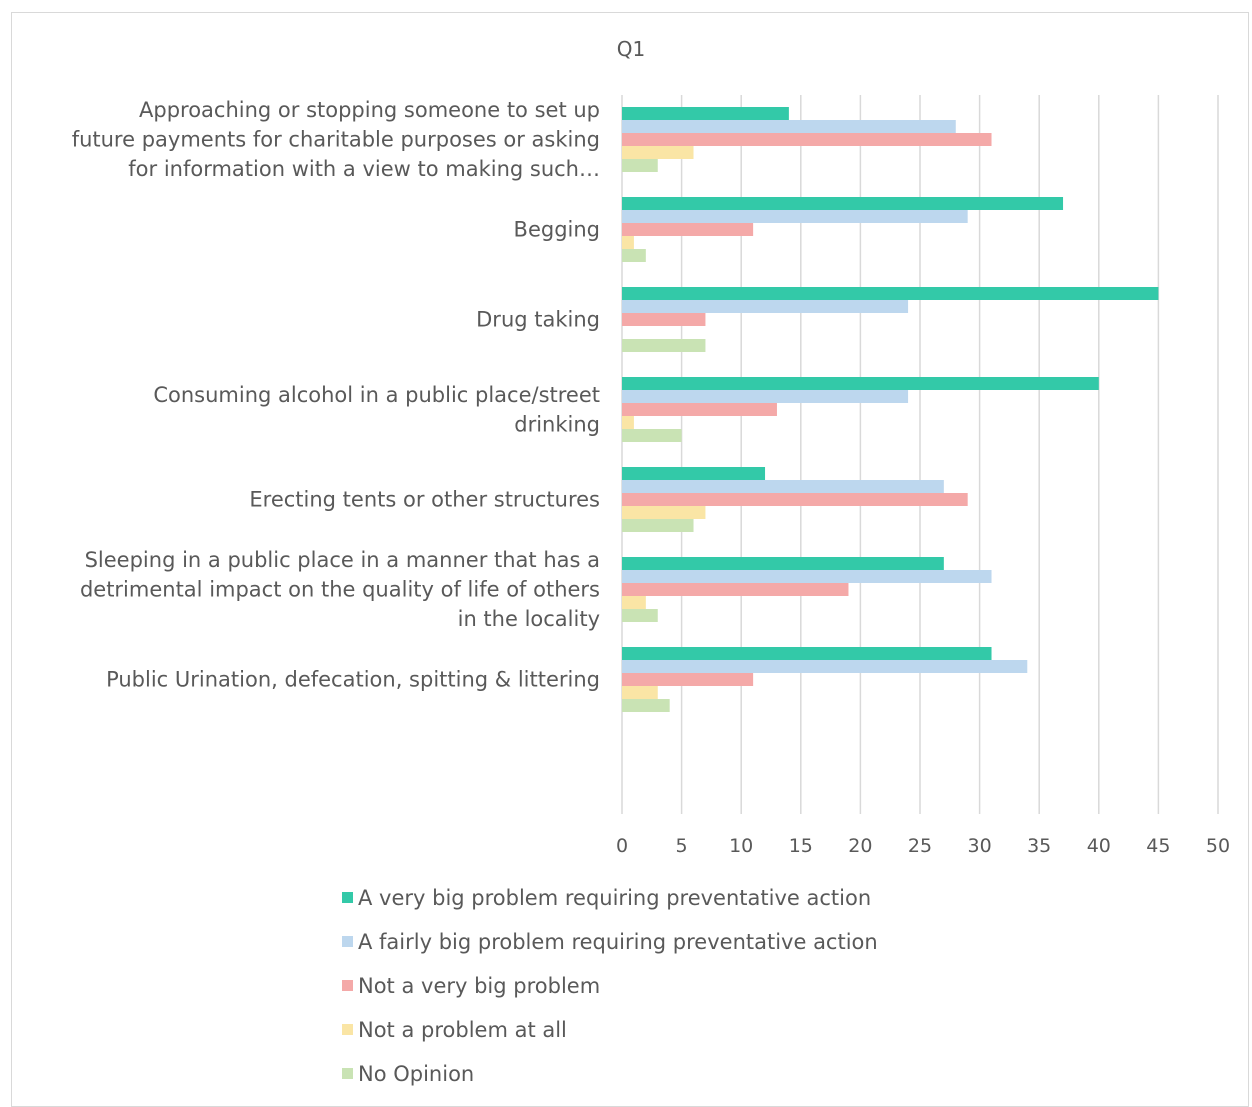 The image size is (1252, 1107). Describe the element at coordinates (1099, 846) in the screenshot. I see `x-tick-label: 40` at that location.